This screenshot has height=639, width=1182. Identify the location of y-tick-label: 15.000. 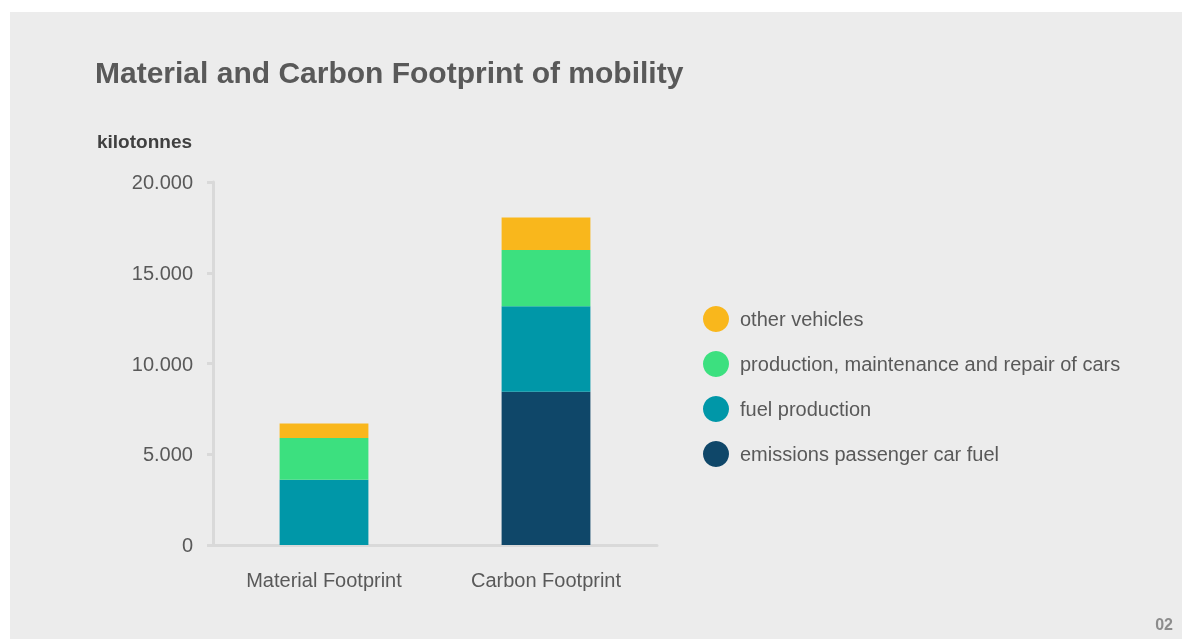
(162, 272).